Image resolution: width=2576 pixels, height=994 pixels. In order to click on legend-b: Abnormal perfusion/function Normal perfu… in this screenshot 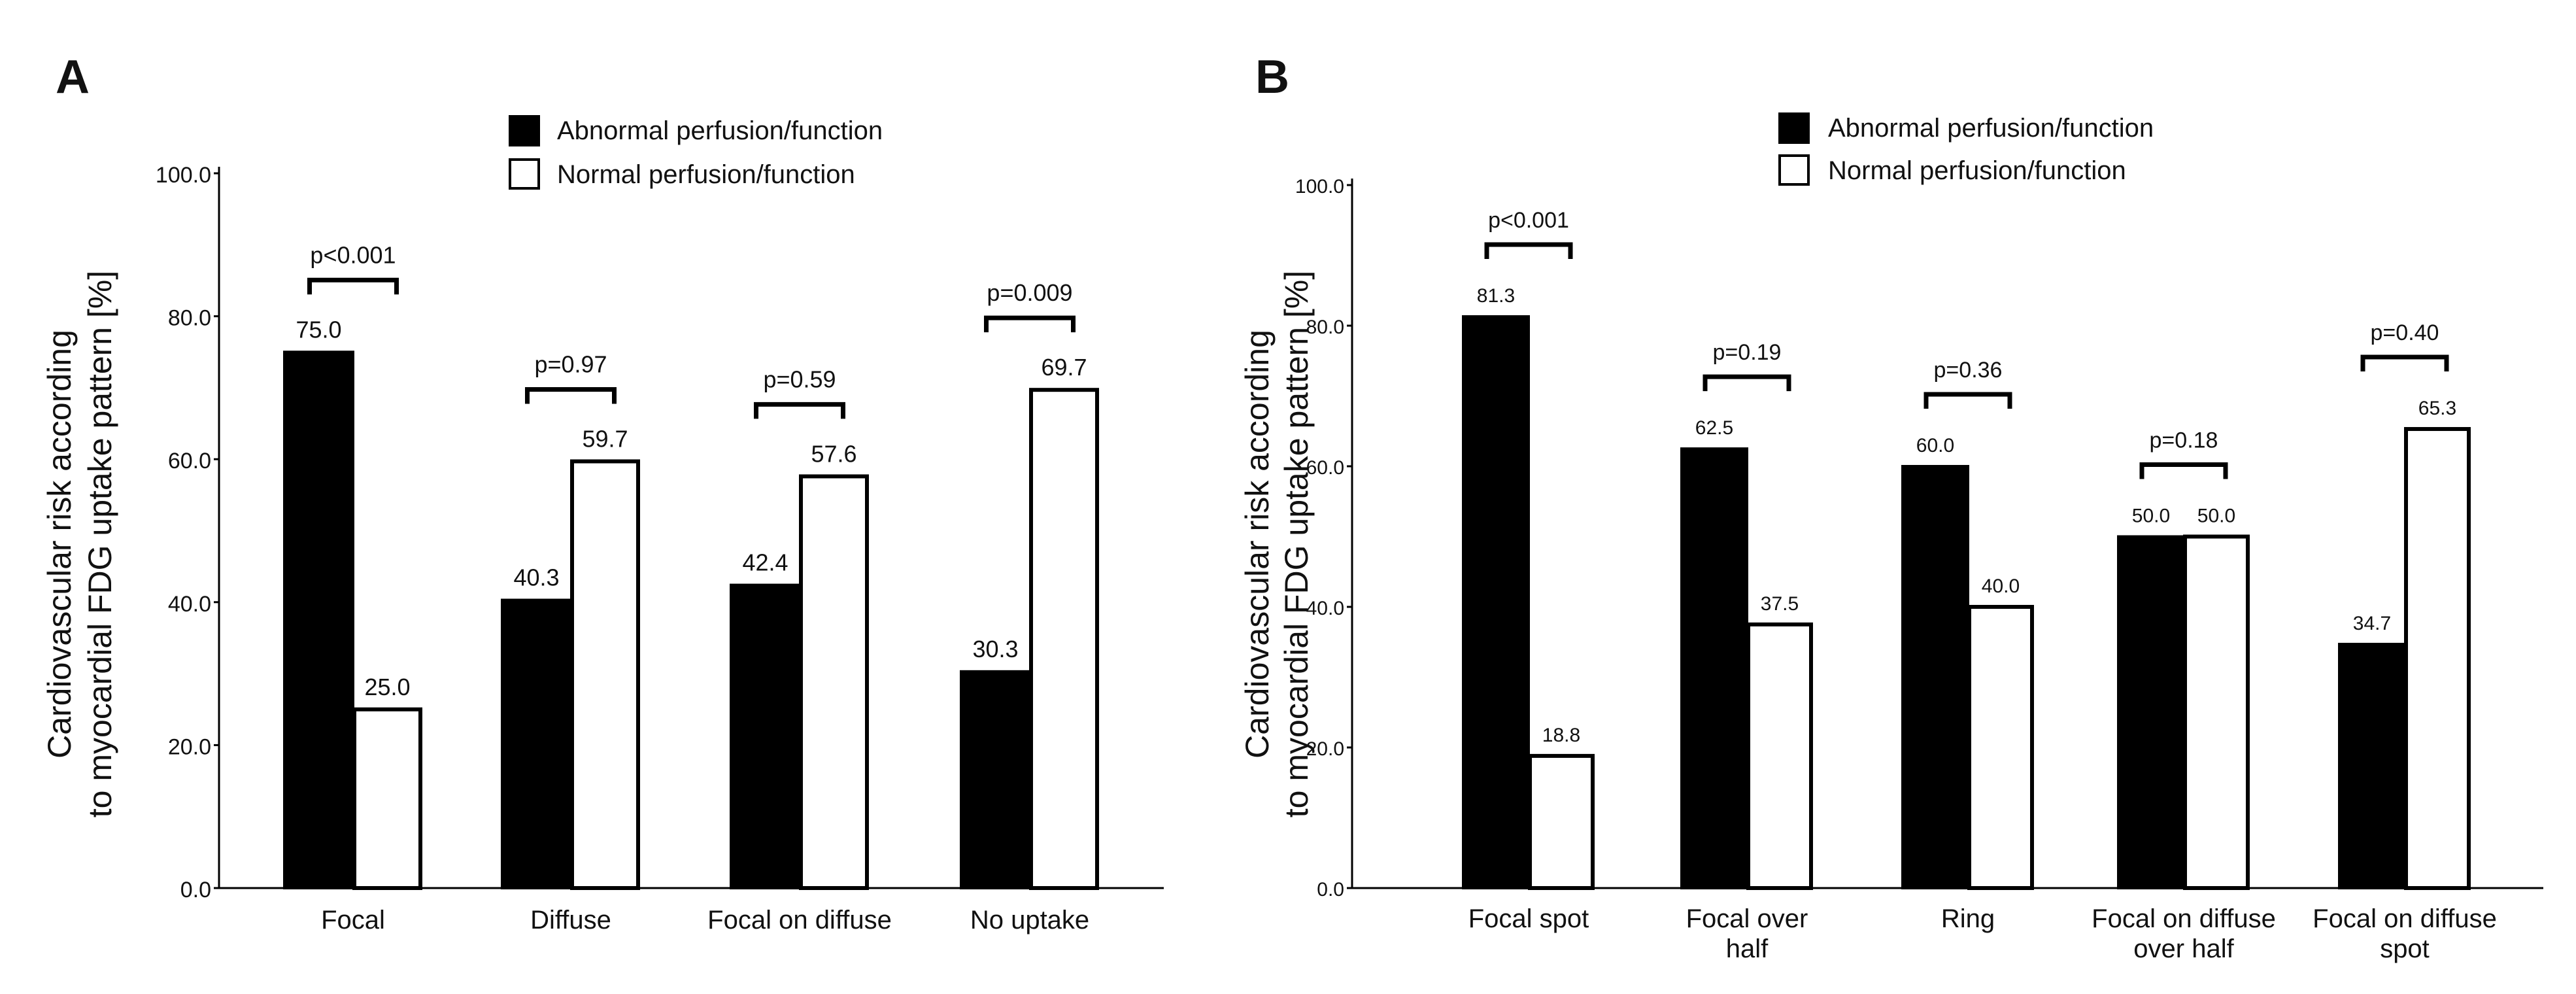, I will do `click(1966, 149)`.